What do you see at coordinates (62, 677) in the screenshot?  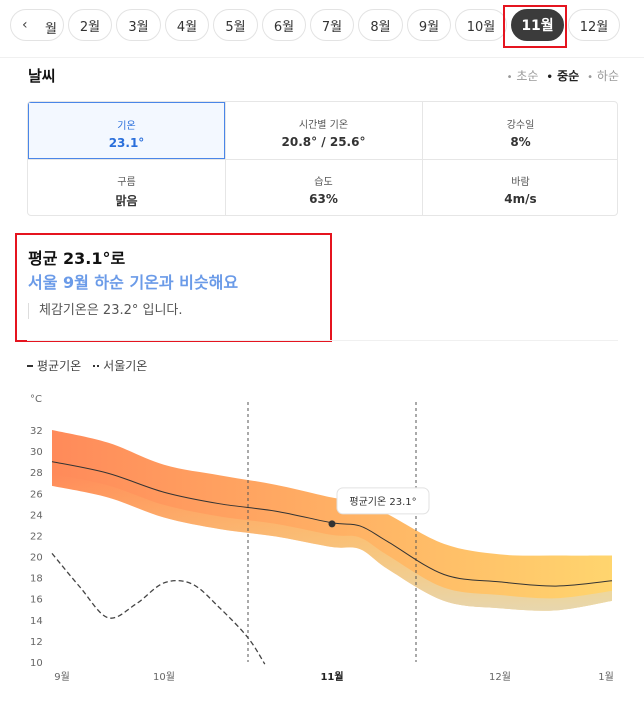 I see `x-tick-label: 9월` at bounding box center [62, 677].